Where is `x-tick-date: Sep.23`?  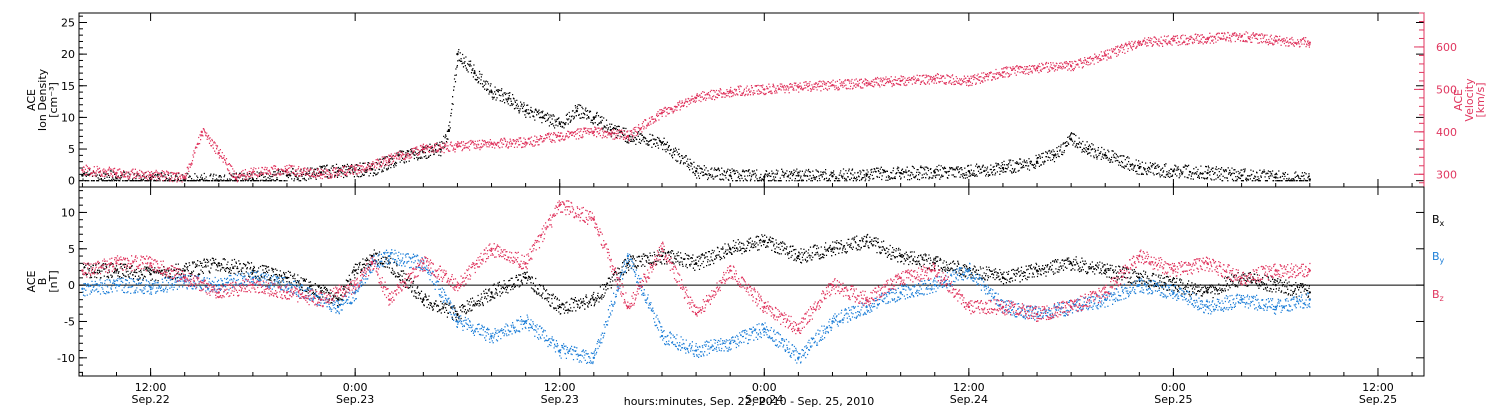 x-tick-date: Sep.23 is located at coordinates (560, 399).